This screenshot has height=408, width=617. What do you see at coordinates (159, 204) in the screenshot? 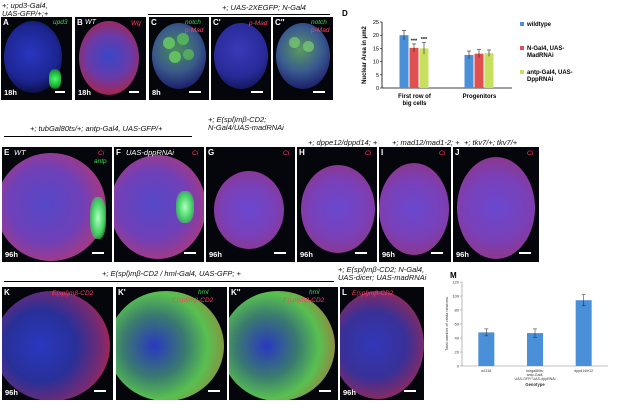
I see `panel-f: F UAS-dppRNAi Ci` at bounding box center [159, 204].